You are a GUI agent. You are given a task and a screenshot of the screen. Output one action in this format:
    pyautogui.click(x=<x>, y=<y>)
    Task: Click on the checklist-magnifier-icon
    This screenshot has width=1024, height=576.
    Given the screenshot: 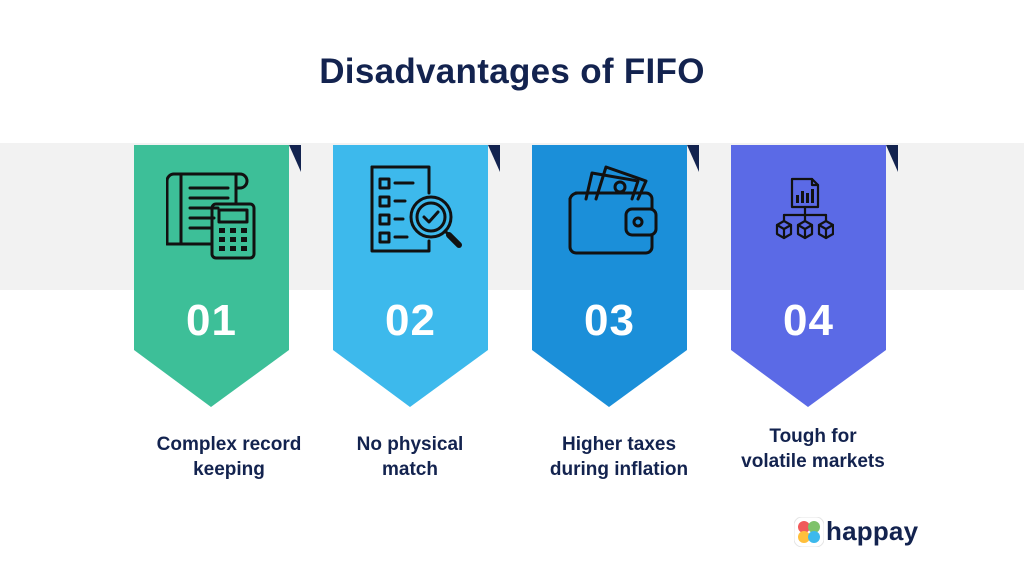 What is the action you would take?
    pyautogui.click(x=416, y=209)
    